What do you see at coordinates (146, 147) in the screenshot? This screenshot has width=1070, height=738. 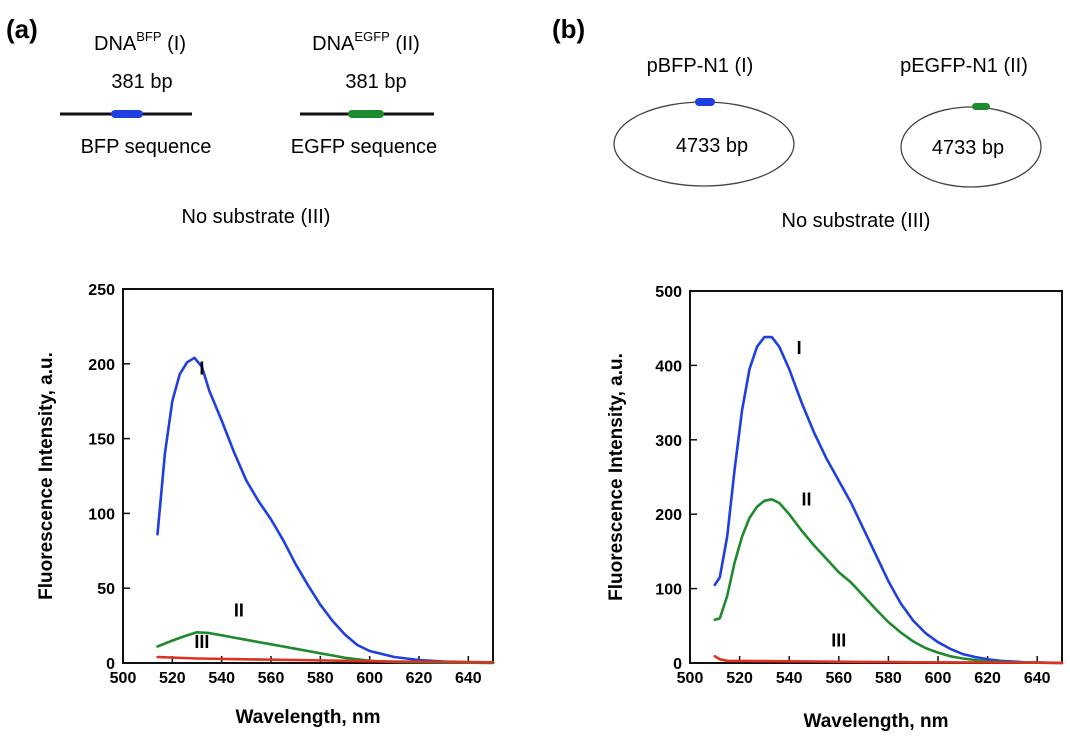 I see `bfp-sequence-label: BFP sequence` at bounding box center [146, 147].